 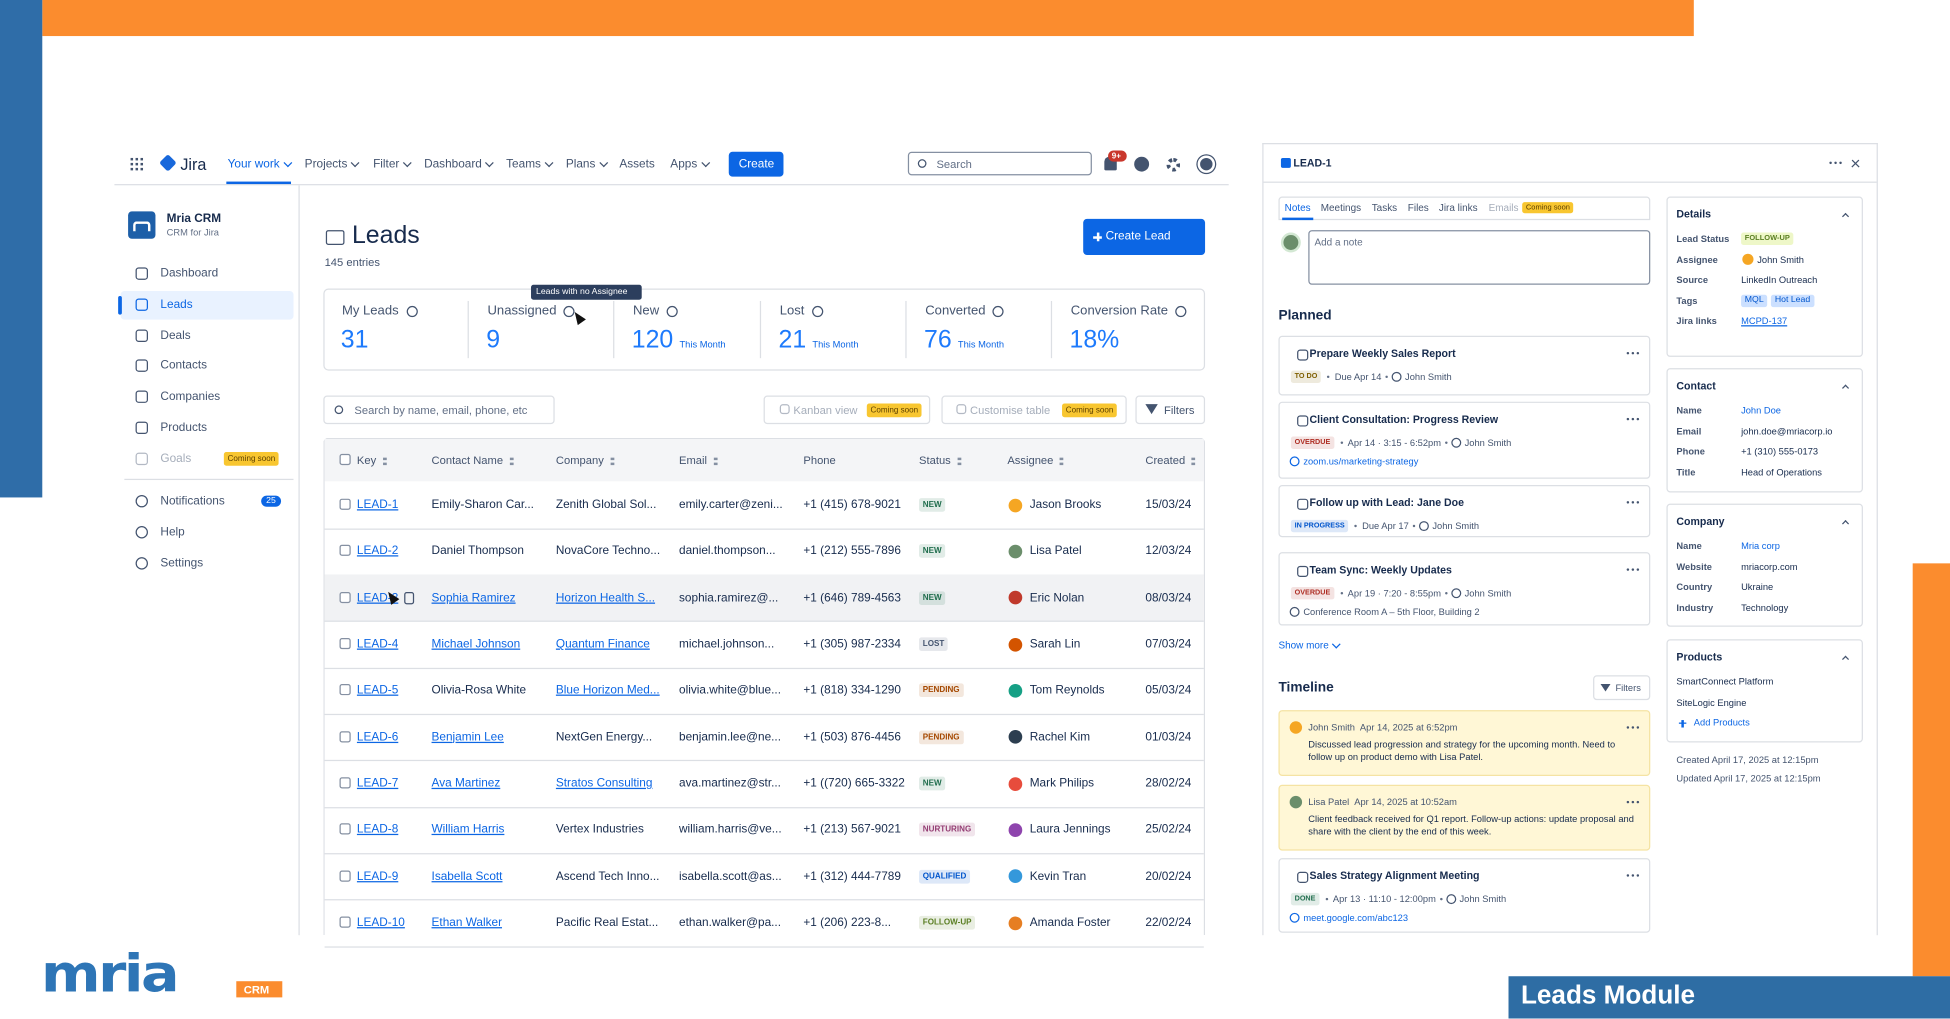 I want to click on sidebar-icon, so click(x=141, y=532).